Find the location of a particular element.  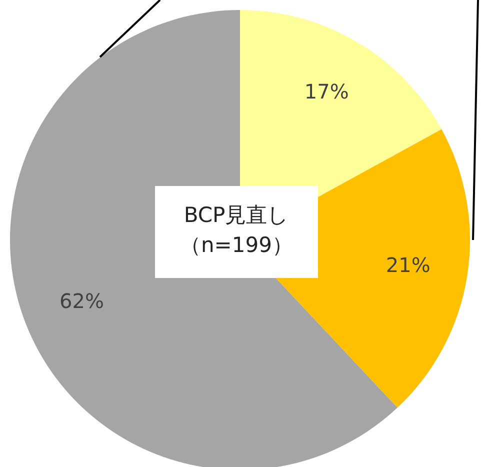

text: （n=199） is located at coordinates (236, 245).